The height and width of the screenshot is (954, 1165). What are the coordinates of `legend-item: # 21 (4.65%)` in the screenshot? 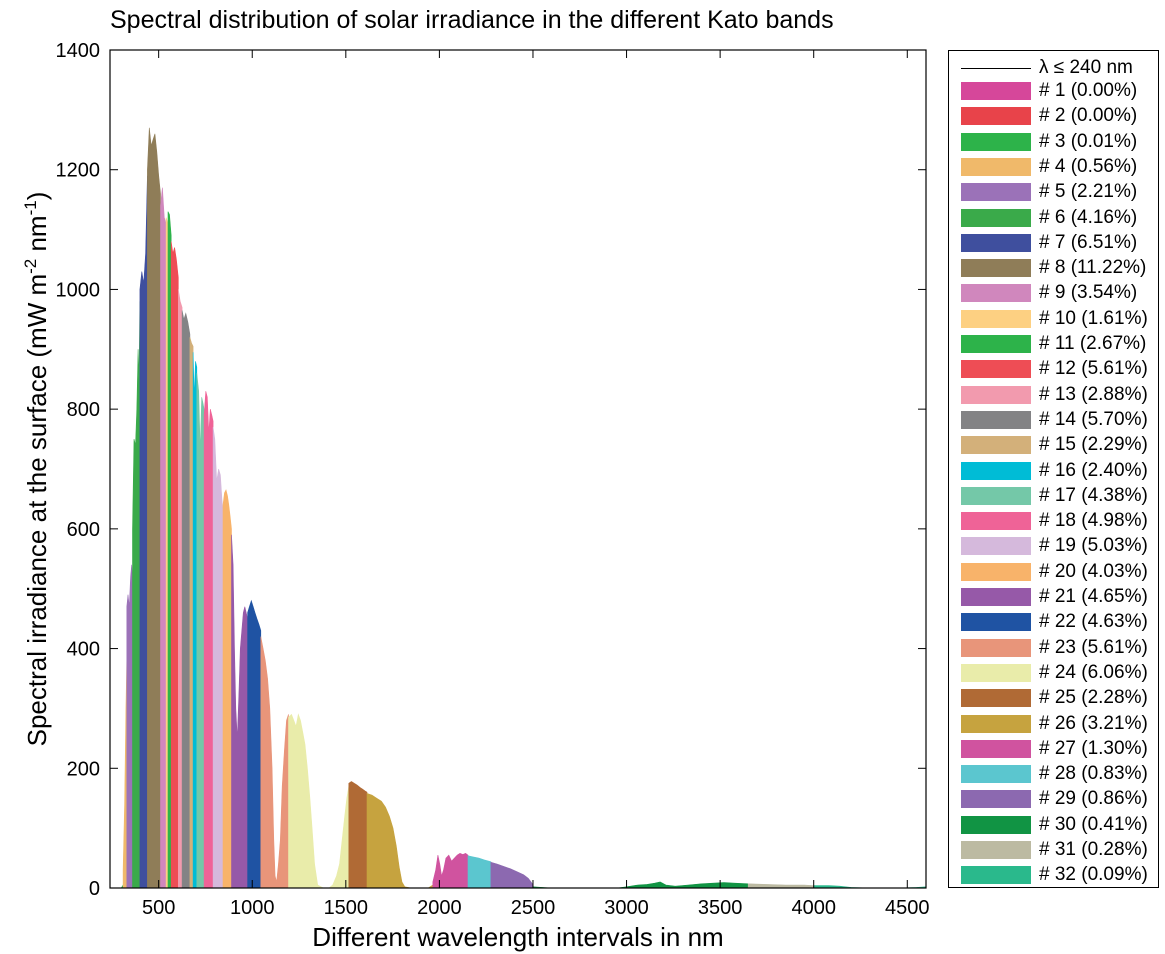 It's located at (1054, 597).